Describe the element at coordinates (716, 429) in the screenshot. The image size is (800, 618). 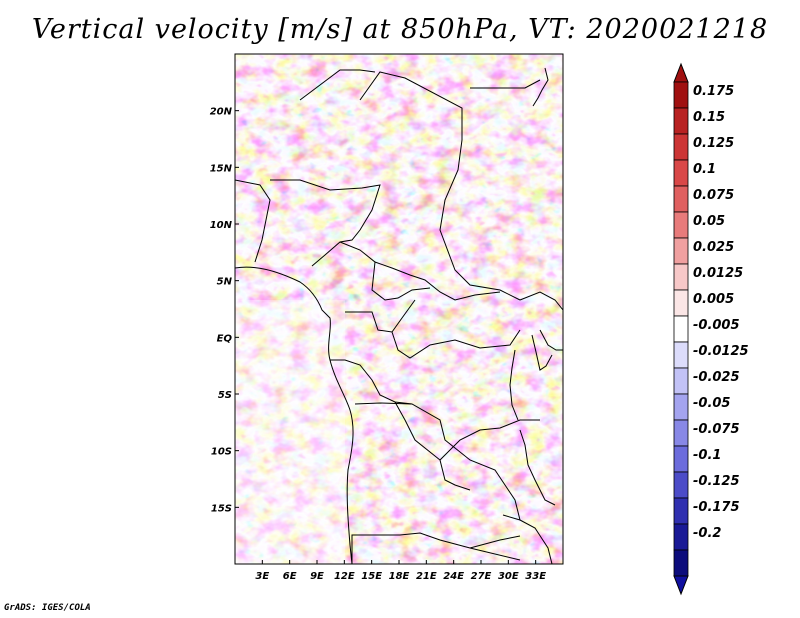
I see `colorbar-label: -0.075` at that location.